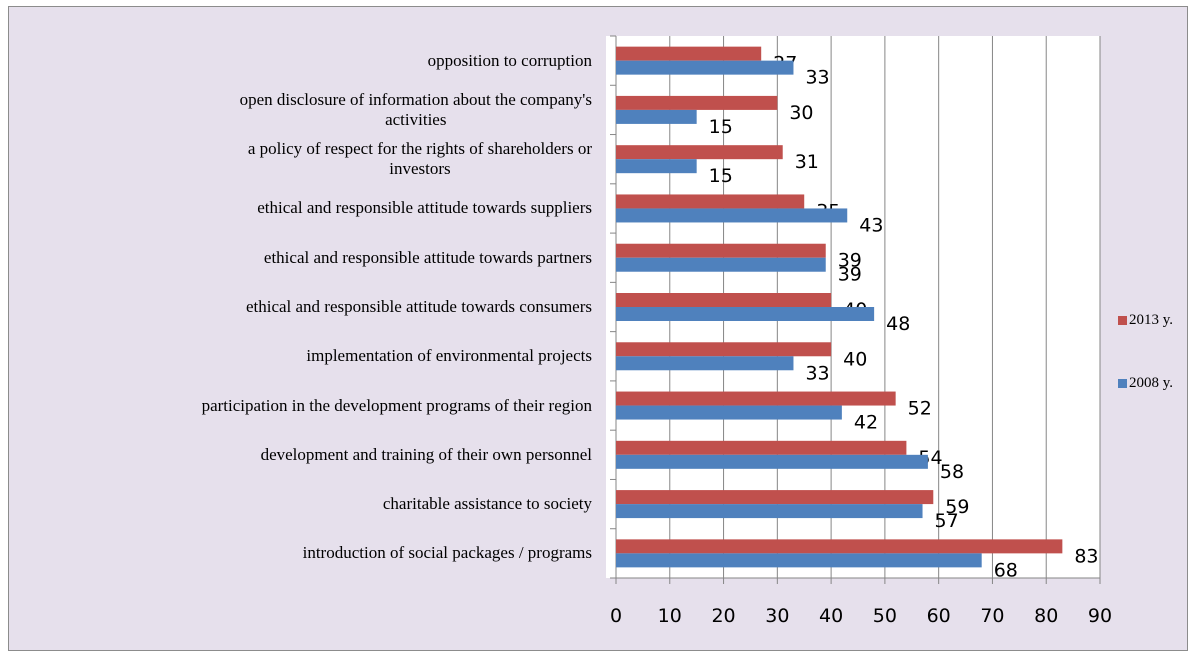 Image resolution: width=1194 pixels, height=651 pixels. I want to click on legend-label: 2013 y., so click(1151, 320).